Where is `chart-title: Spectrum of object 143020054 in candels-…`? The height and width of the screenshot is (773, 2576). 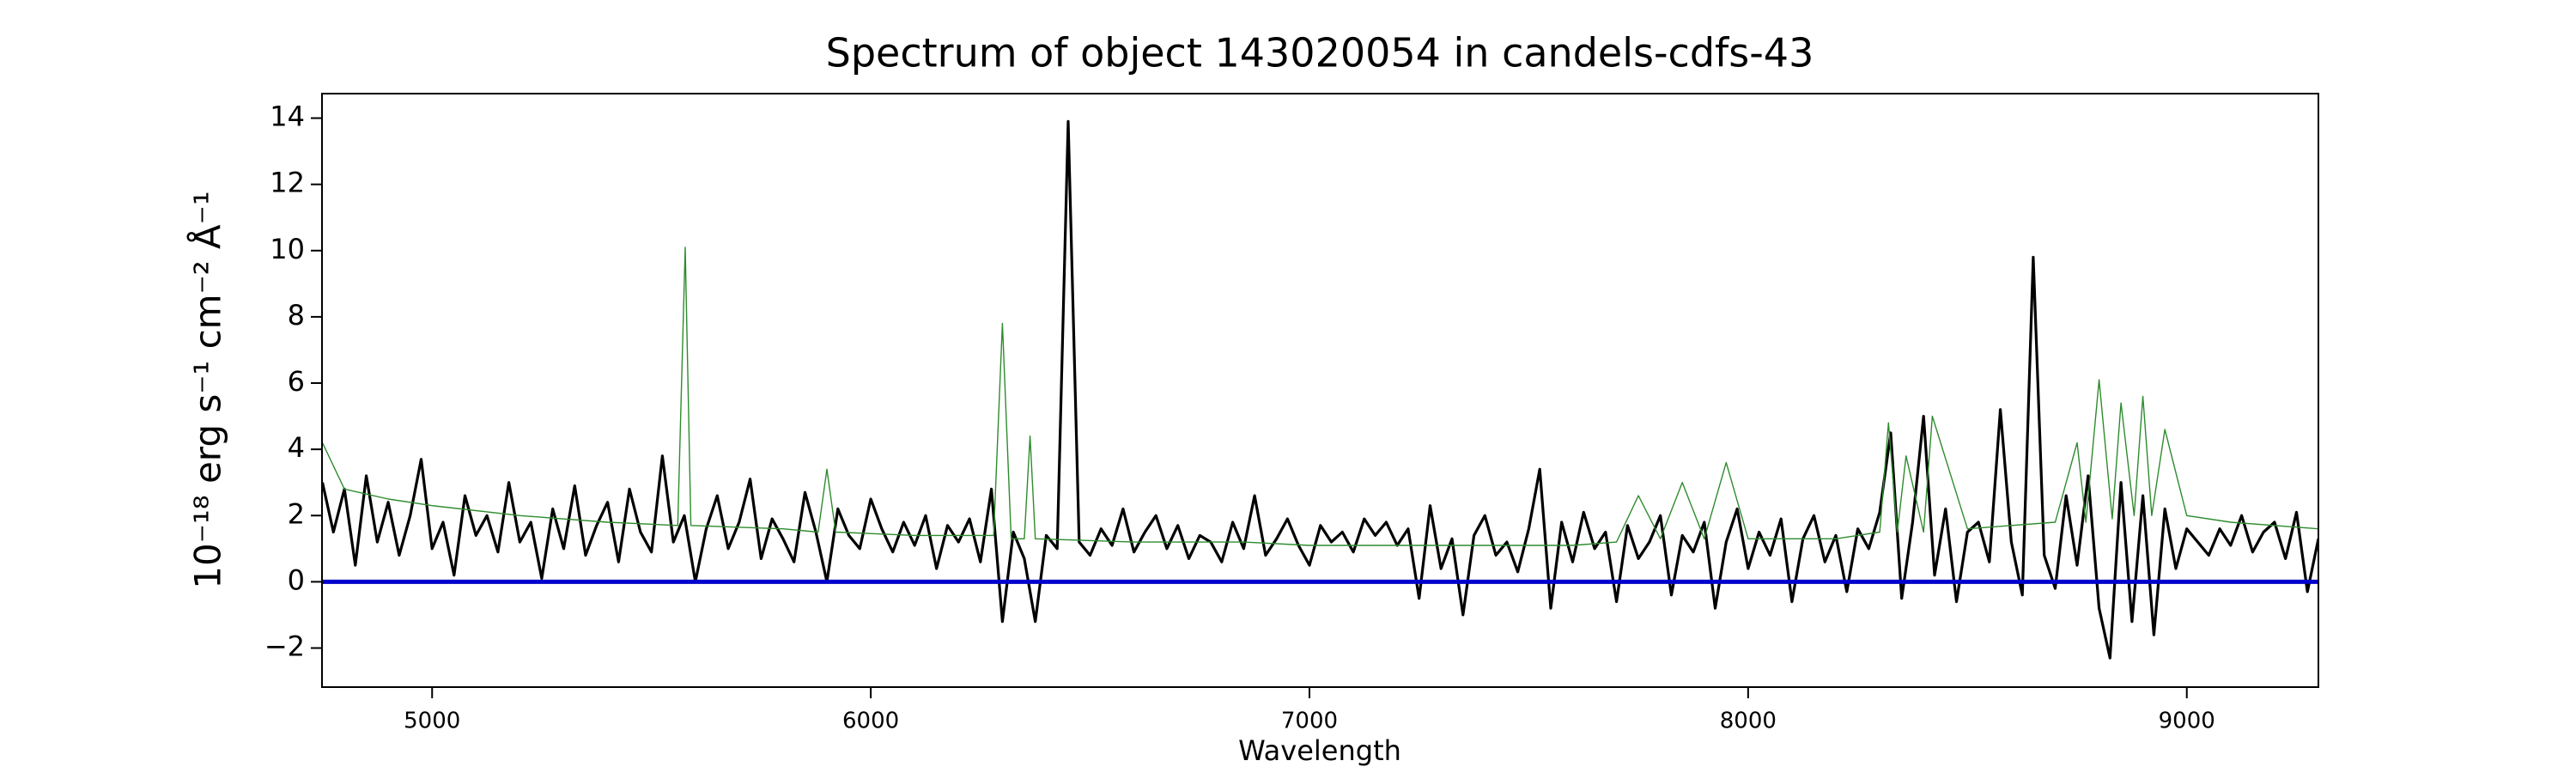
chart-title: Spectrum of object 143020054 in candels-… is located at coordinates (1320, 53).